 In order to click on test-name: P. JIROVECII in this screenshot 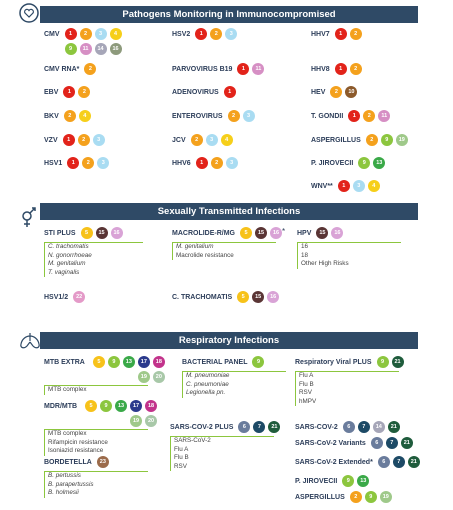, I will do `click(332, 163)`.